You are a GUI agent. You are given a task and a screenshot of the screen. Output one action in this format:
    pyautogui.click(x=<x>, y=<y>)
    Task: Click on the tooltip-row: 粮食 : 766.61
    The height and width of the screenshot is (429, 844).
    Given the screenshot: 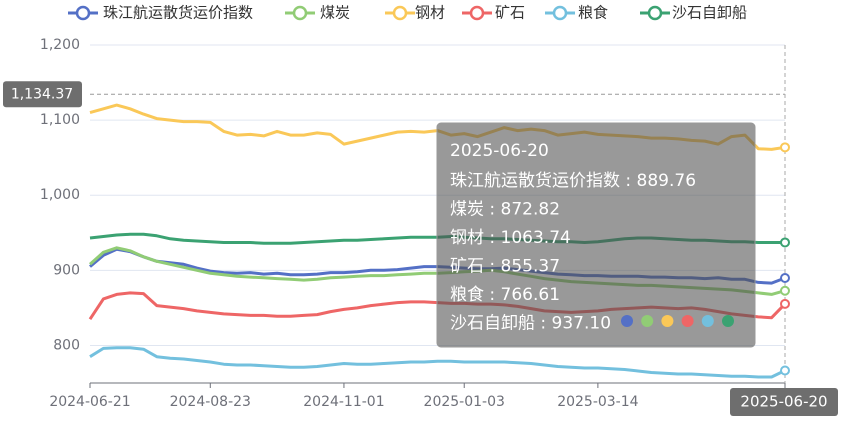 What is the action you would take?
    pyautogui.click(x=505, y=295)
    